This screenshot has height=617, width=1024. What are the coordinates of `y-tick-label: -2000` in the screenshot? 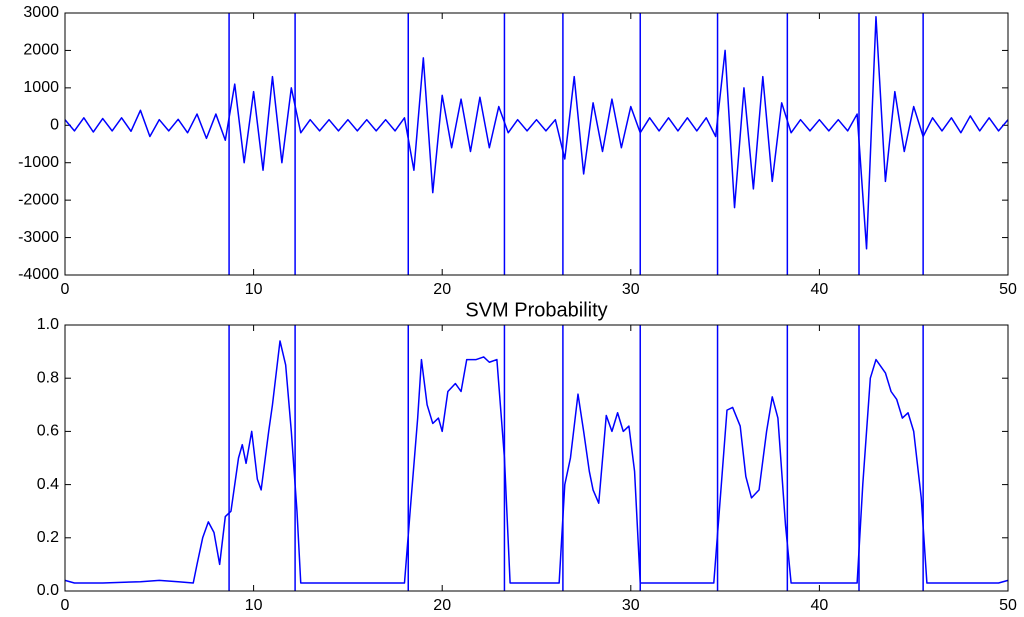 It's located at (38, 199).